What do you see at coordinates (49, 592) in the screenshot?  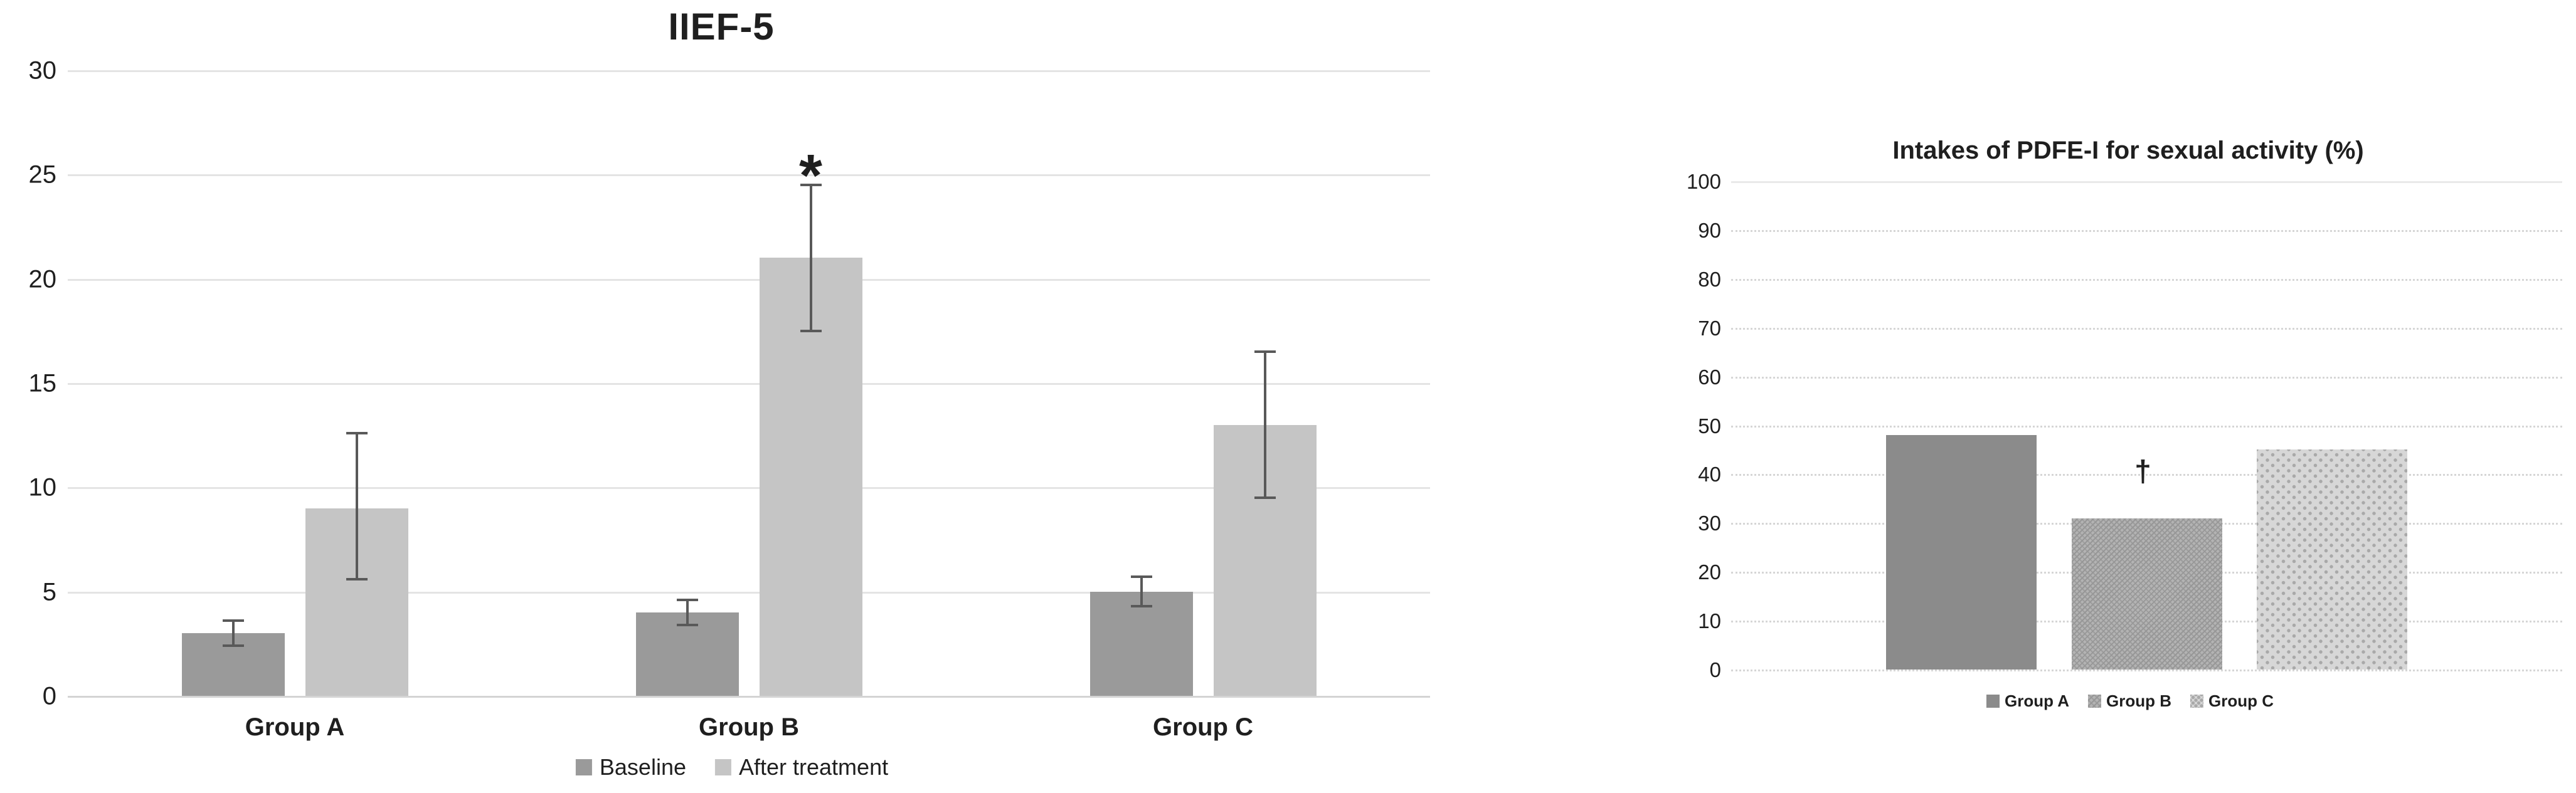 I see `y-tick-label-5: 5` at bounding box center [49, 592].